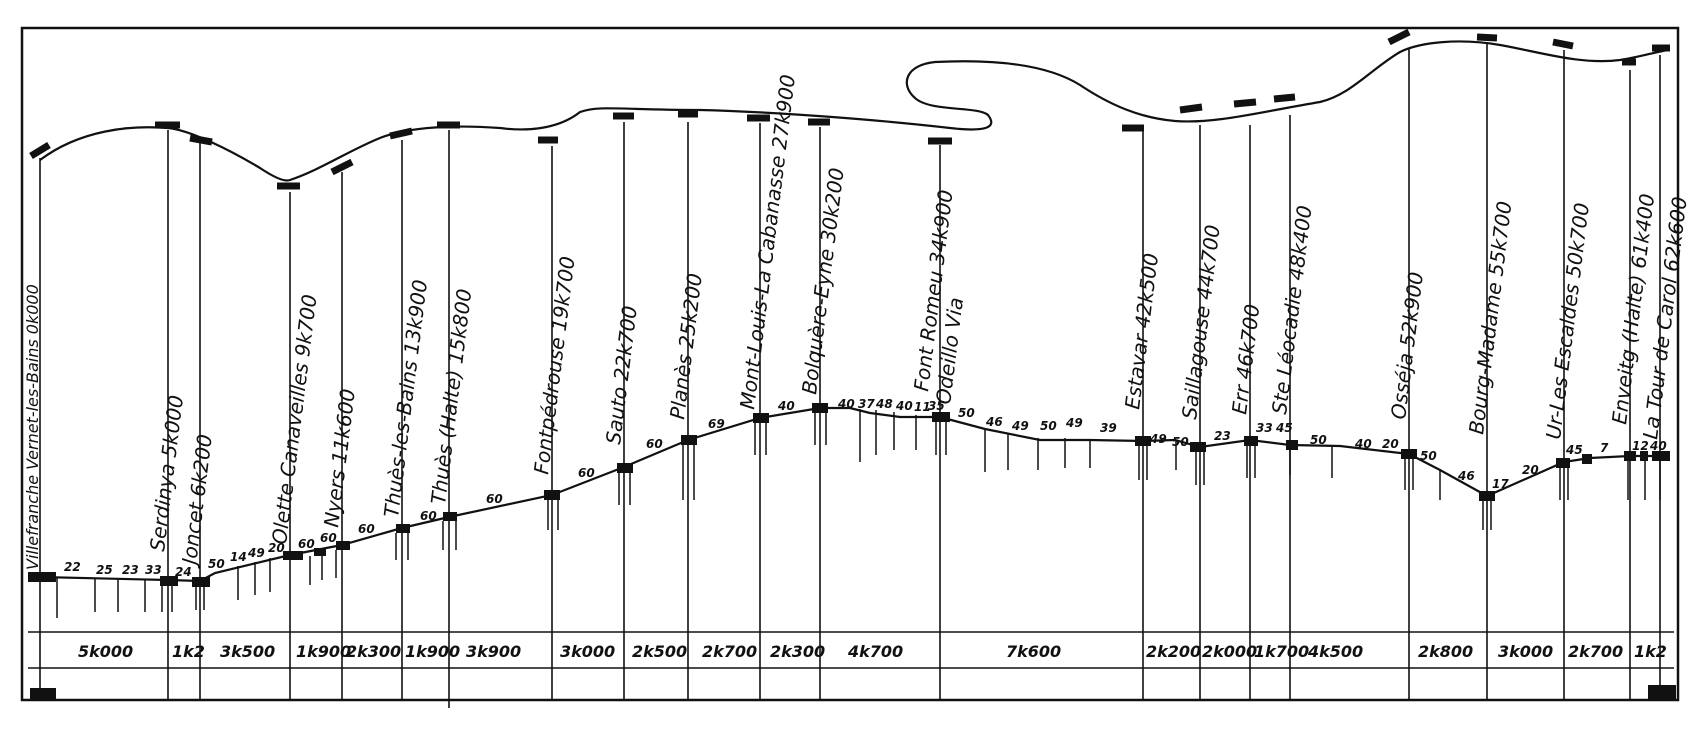  What do you see at coordinates (405, 398) in the screenshot?
I see `station-label: Thuès-les-Bains 13k900` at bounding box center [405, 398].